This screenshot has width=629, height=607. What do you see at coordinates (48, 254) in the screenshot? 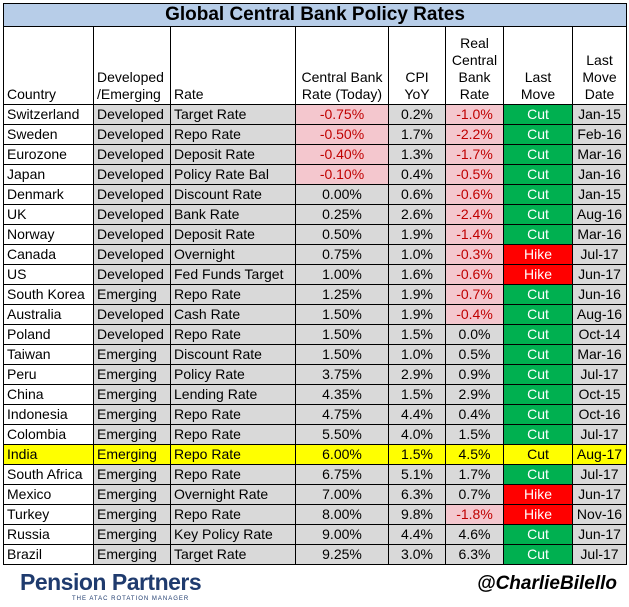
I see `cell-country: Canada` at bounding box center [48, 254].